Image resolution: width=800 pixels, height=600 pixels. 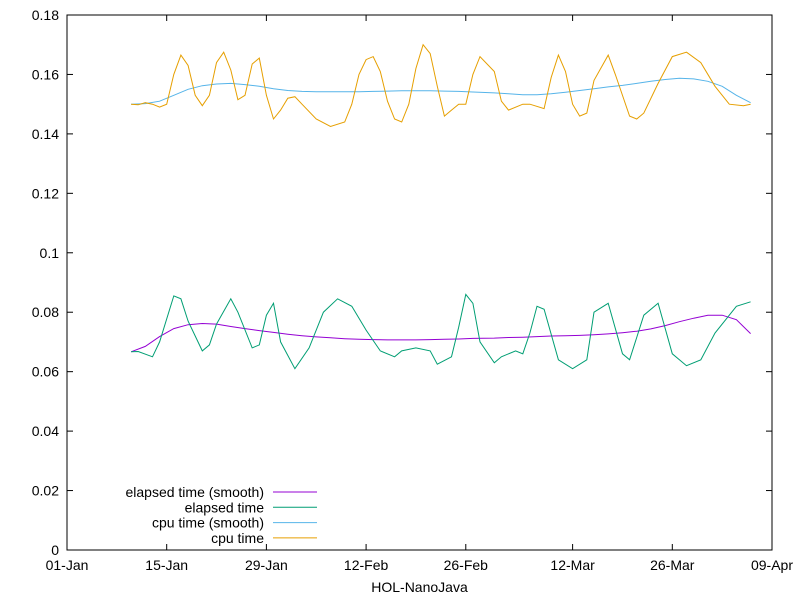 What do you see at coordinates (50, 253) in the screenshot?
I see `y-tick-label: 0.1` at bounding box center [50, 253].